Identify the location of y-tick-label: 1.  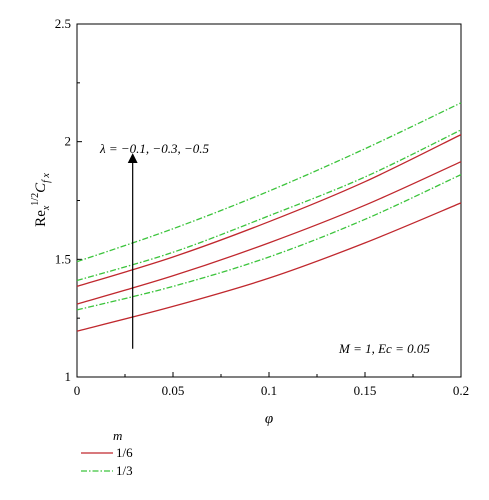
(68, 376).